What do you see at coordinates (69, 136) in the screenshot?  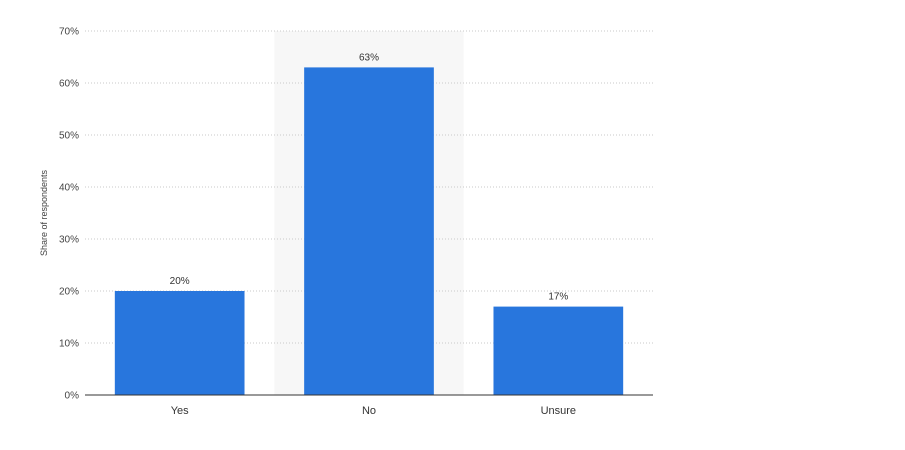 I see `y-tick-label: 50%` at bounding box center [69, 136].